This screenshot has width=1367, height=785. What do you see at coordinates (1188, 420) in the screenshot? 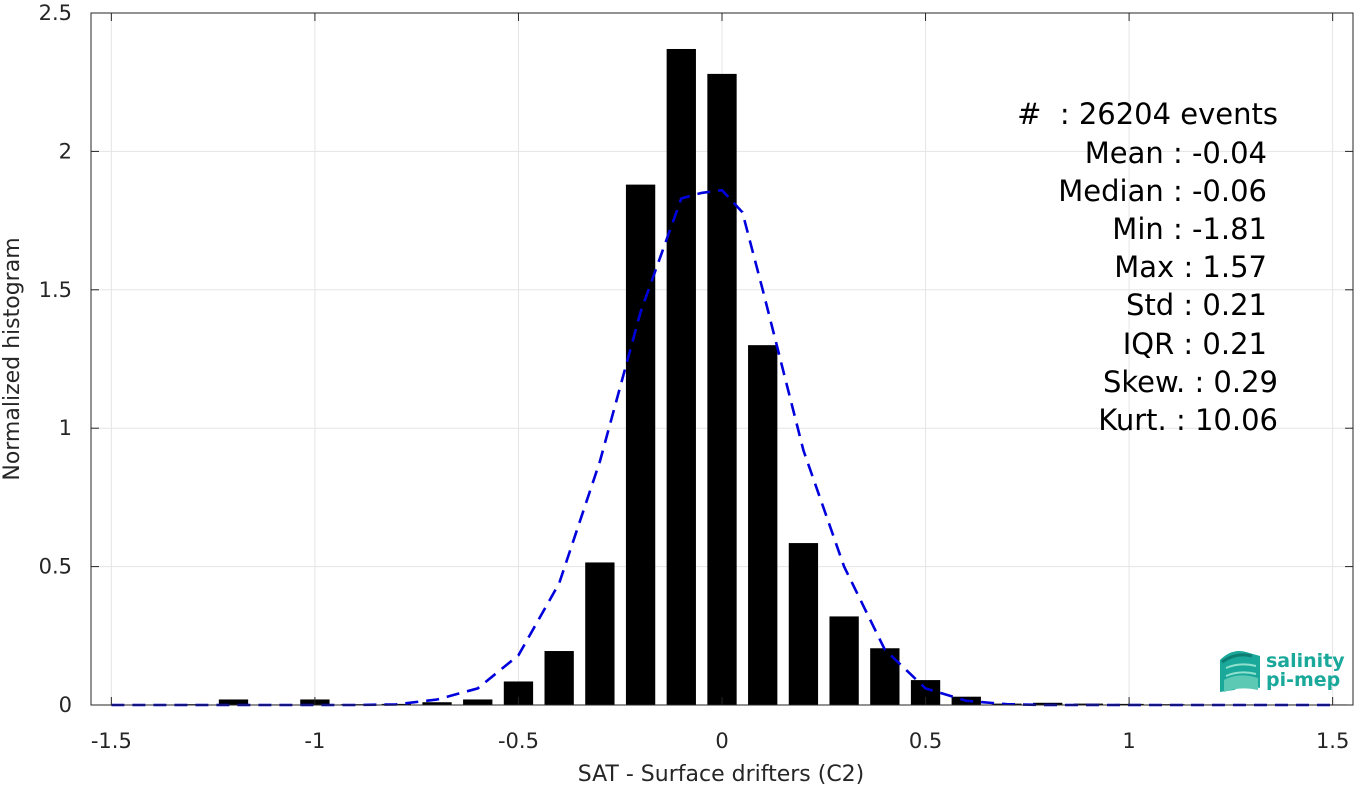
I see `stat-kurt: Kurt. : 10.06` at bounding box center [1188, 420].